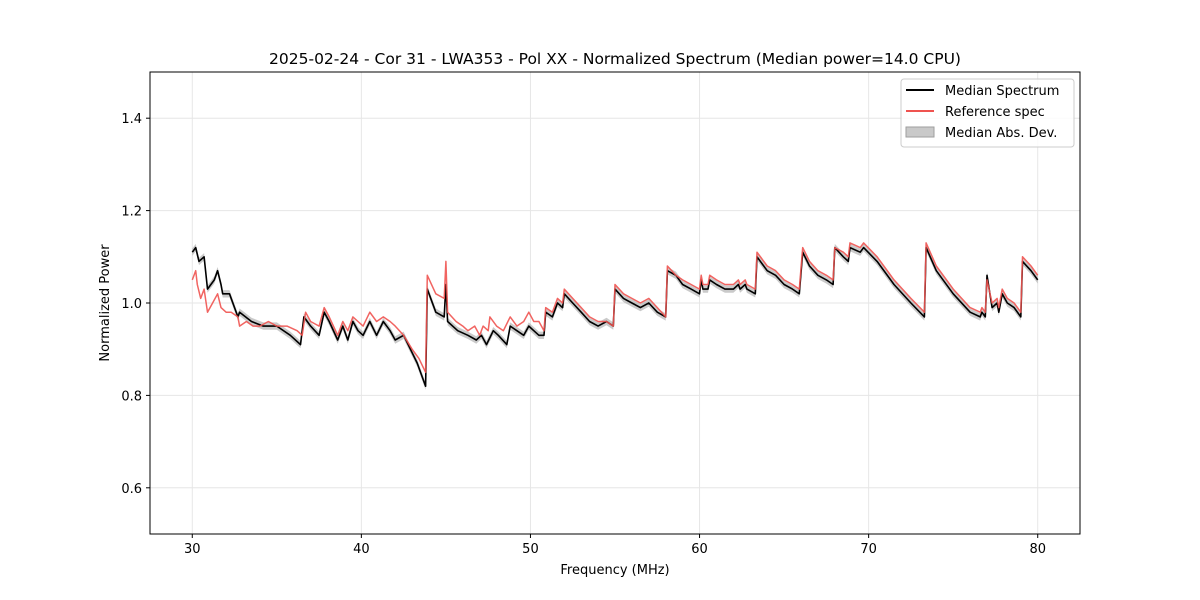 The height and width of the screenshot is (600, 1200). Describe the element at coordinates (699, 549) in the screenshot. I see `x-tick-label: 60` at that location.